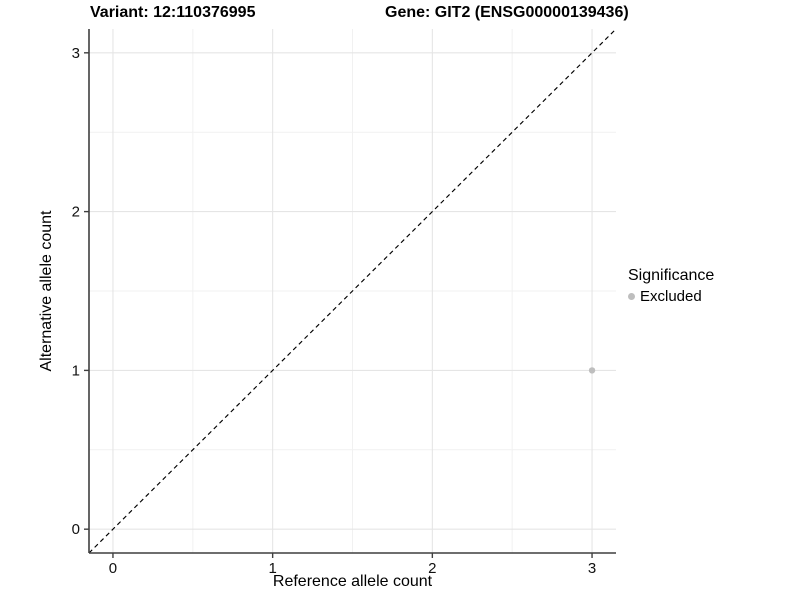 The height and width of the screenshot is (600, 800). Describe the element at coordinates (671, 286) in the screenshot. I see `legend: Significance Excluded` at that location.